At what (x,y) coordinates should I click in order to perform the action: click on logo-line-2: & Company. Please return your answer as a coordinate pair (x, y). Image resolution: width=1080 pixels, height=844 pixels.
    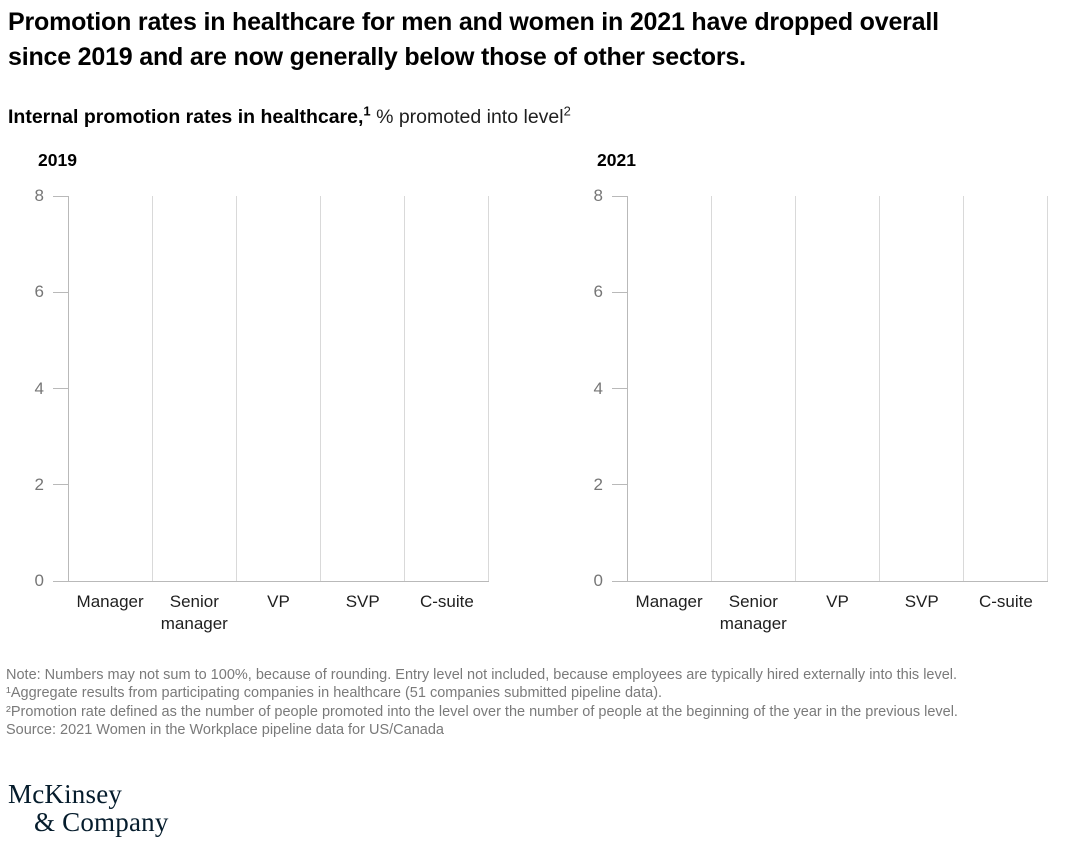
    Looking at the image, I should click on (101, 821).